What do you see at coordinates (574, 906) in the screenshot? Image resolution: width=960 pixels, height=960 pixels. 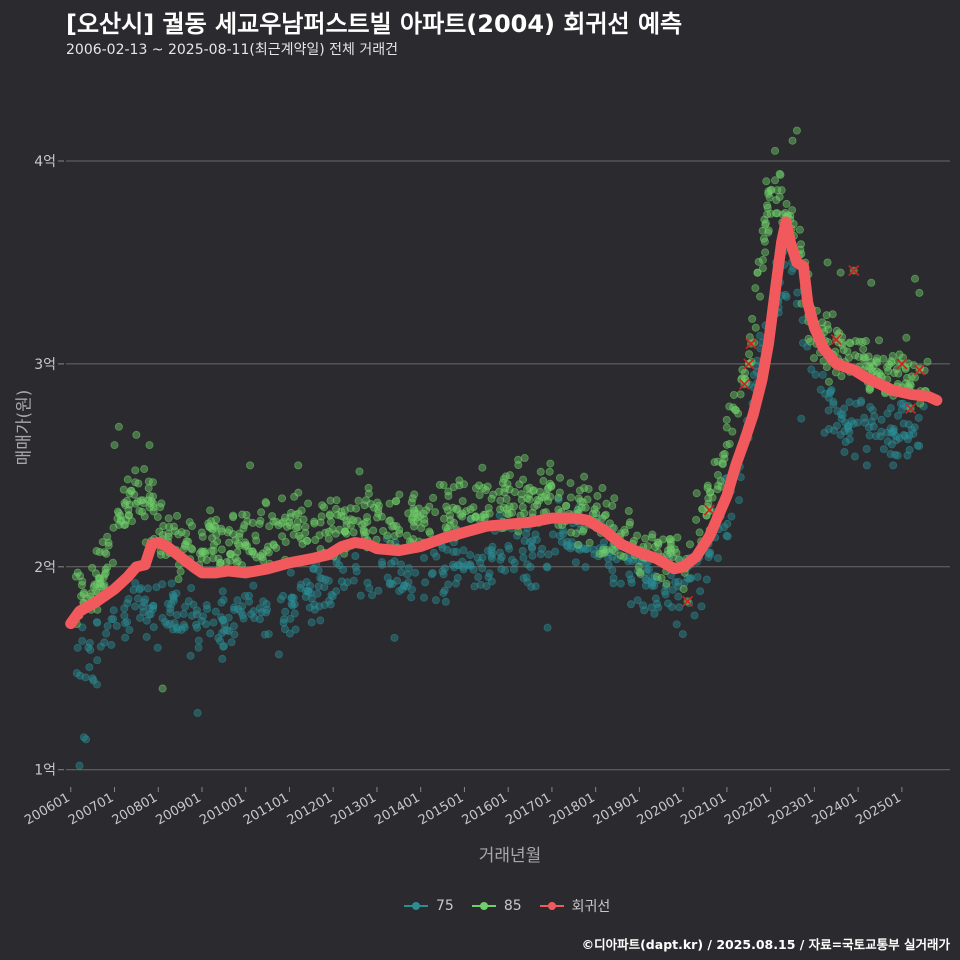 I see `legend-item-regression: 회귀선` at bounding box center [574, 906].